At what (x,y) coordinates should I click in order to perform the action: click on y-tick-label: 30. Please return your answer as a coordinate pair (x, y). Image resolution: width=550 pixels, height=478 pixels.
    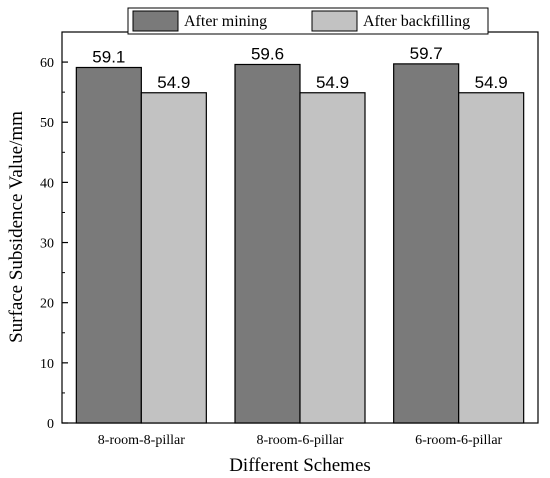
    Looking at the image, I should click on (47, 244).